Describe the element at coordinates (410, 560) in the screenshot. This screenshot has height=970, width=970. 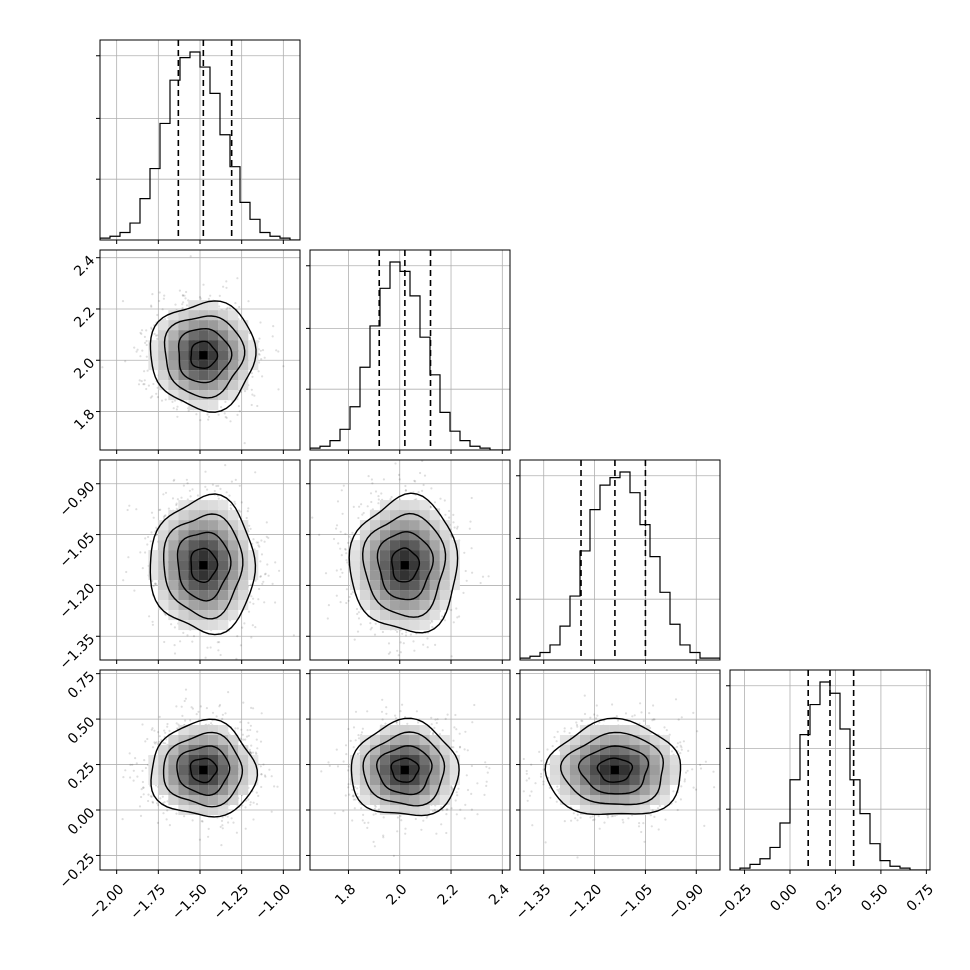
I see `panel-frame` at that location.